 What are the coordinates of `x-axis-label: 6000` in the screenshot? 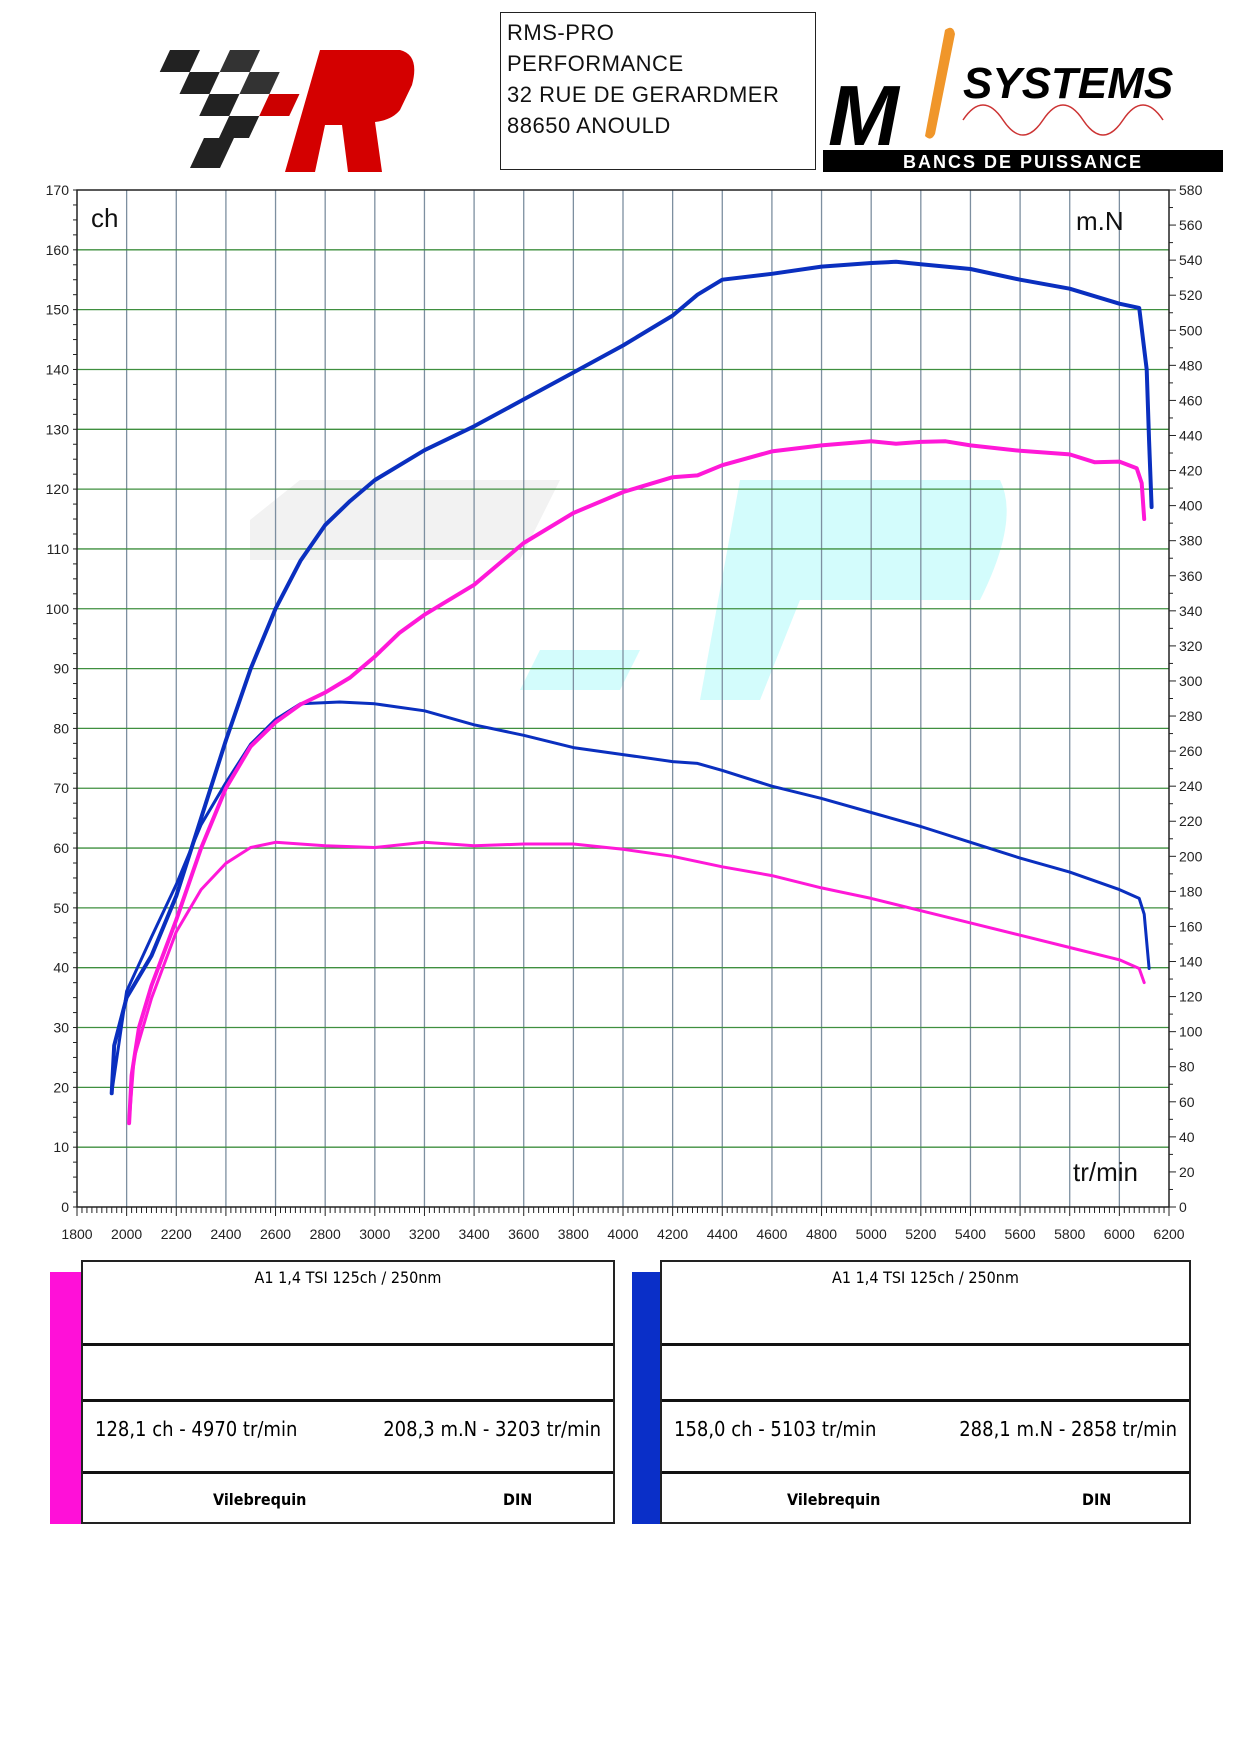 It's located at (1119, 1234).